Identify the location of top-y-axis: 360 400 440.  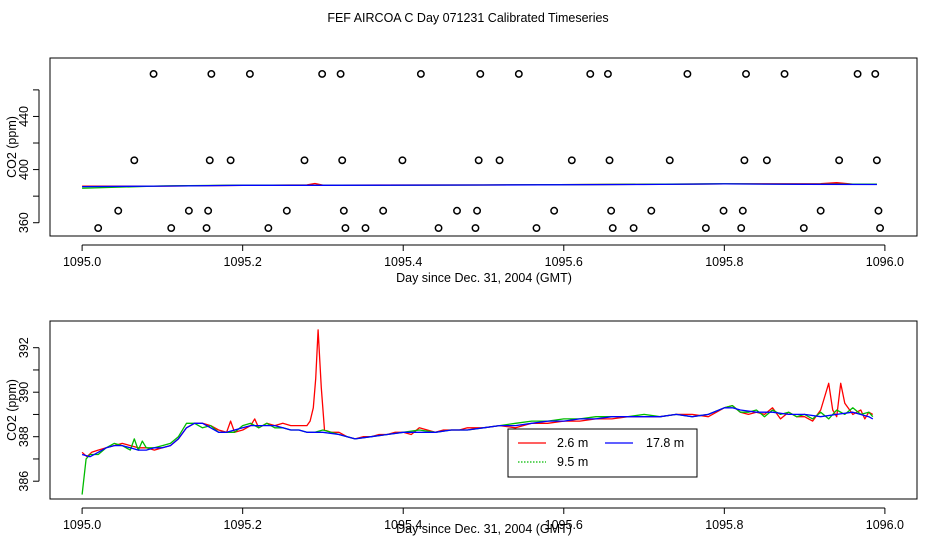
(28, 161).